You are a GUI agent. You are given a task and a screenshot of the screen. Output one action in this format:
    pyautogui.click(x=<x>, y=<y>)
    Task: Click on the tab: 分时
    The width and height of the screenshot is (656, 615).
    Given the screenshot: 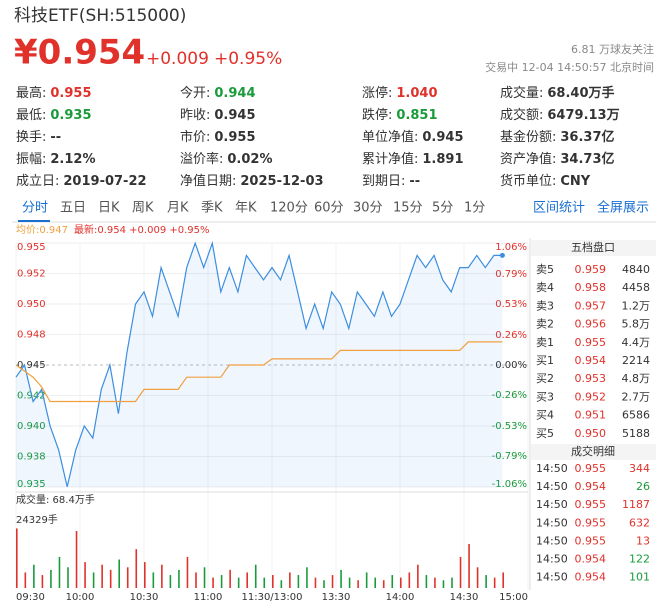 What is the action you would take?
    pyautogui.click(x=35, y=208)
    